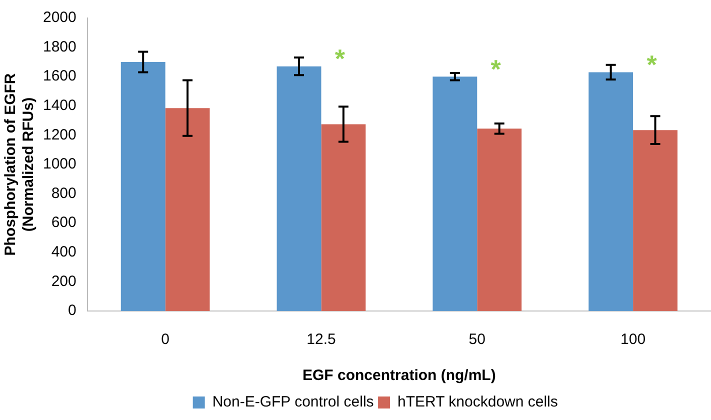 This screenshot has width=711, height=420. Describe the element at coordinates (63, 281) in the screenshot. I see `y-tick-label: 200` at that location.